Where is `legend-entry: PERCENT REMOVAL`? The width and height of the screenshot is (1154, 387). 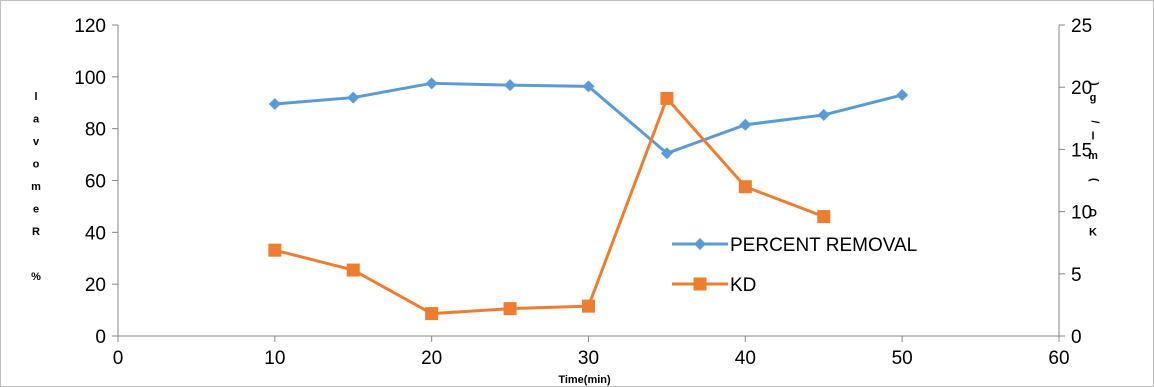
legend-entry: PERCENT REMOVAL is located at coordinates (794, 245).